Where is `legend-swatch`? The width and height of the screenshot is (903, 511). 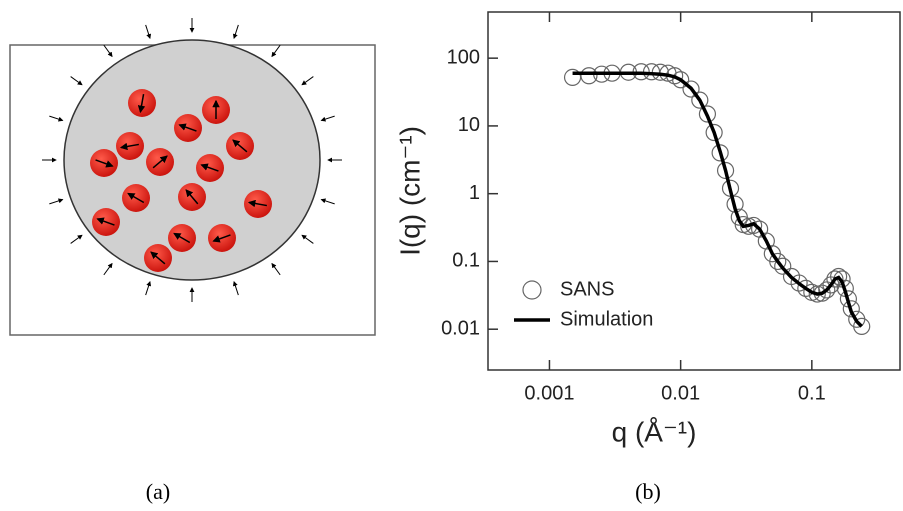
legend-swatch is located at coordinates (532, 290).